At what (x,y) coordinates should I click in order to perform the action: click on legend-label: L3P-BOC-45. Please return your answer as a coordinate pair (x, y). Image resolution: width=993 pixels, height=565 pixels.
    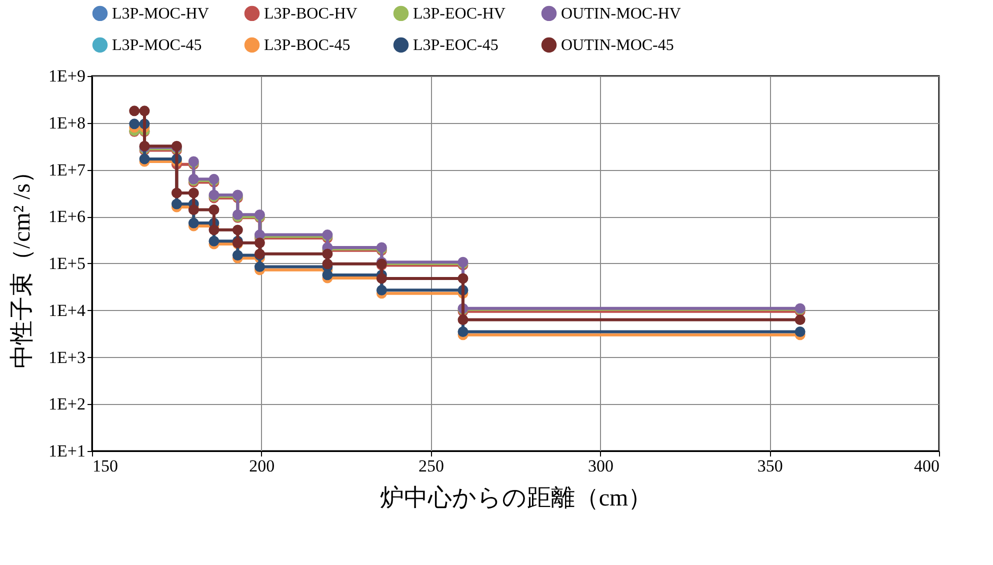
    Looking at the image, I should click on (307, 45).